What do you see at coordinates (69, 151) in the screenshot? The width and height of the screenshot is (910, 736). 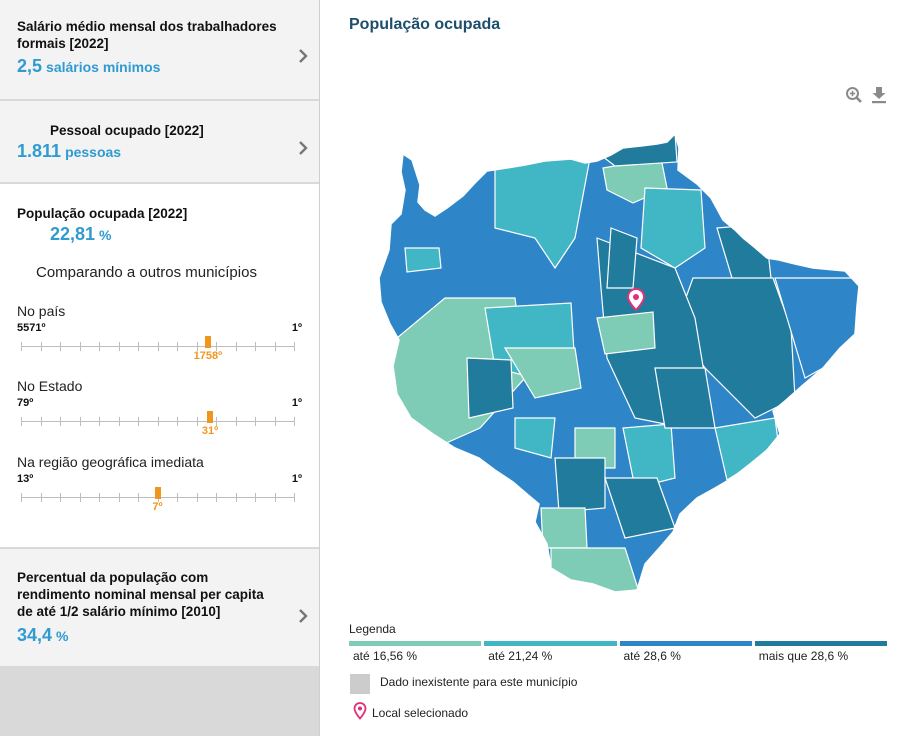 I see `card-staff-value: 1.811 pessoas` at bounding box center [69, 151].